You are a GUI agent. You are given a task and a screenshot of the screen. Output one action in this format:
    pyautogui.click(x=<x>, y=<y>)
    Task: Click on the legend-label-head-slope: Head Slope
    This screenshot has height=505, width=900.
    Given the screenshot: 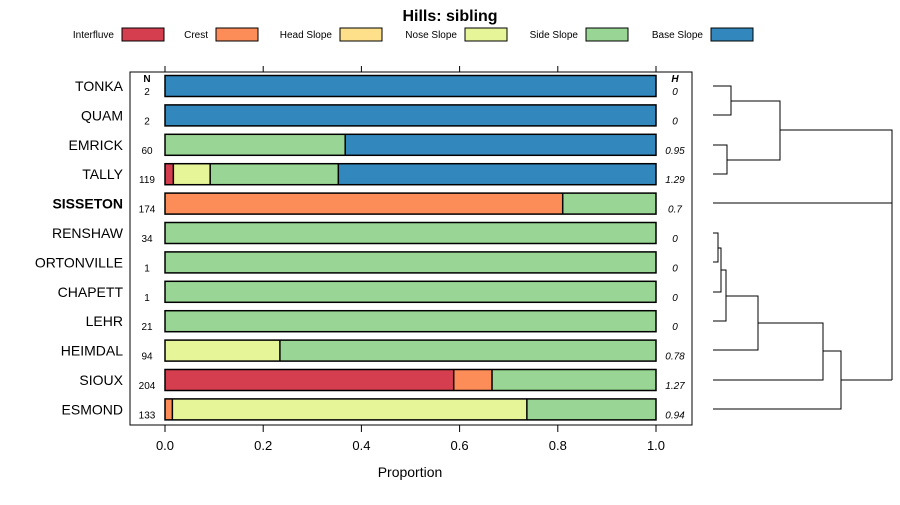 What is the action you would take?
    pyautogui.click(x=306, y=35)
    